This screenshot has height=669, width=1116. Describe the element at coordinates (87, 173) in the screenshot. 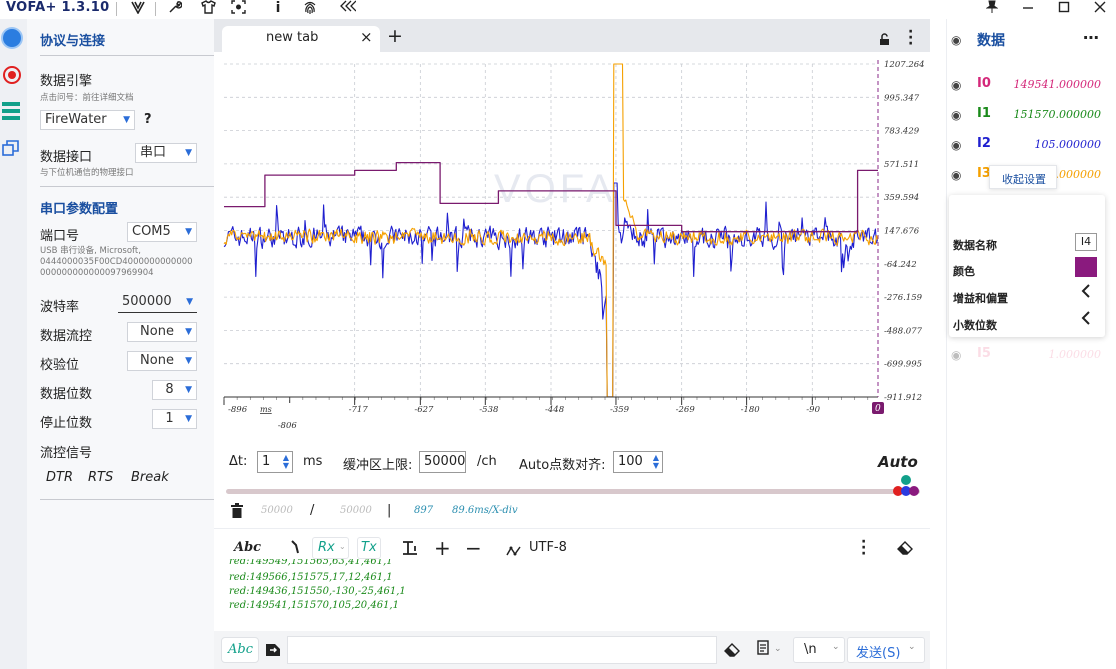

I see `interface-hint: 与下位机通信的物理接口` at that location.